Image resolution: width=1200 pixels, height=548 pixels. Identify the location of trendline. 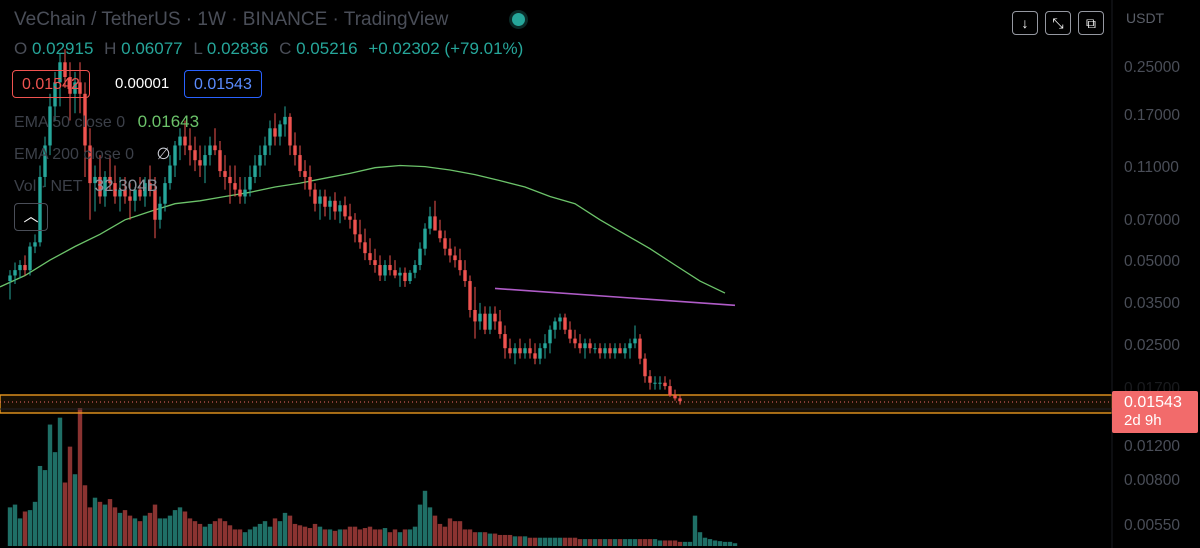
(615, 297).